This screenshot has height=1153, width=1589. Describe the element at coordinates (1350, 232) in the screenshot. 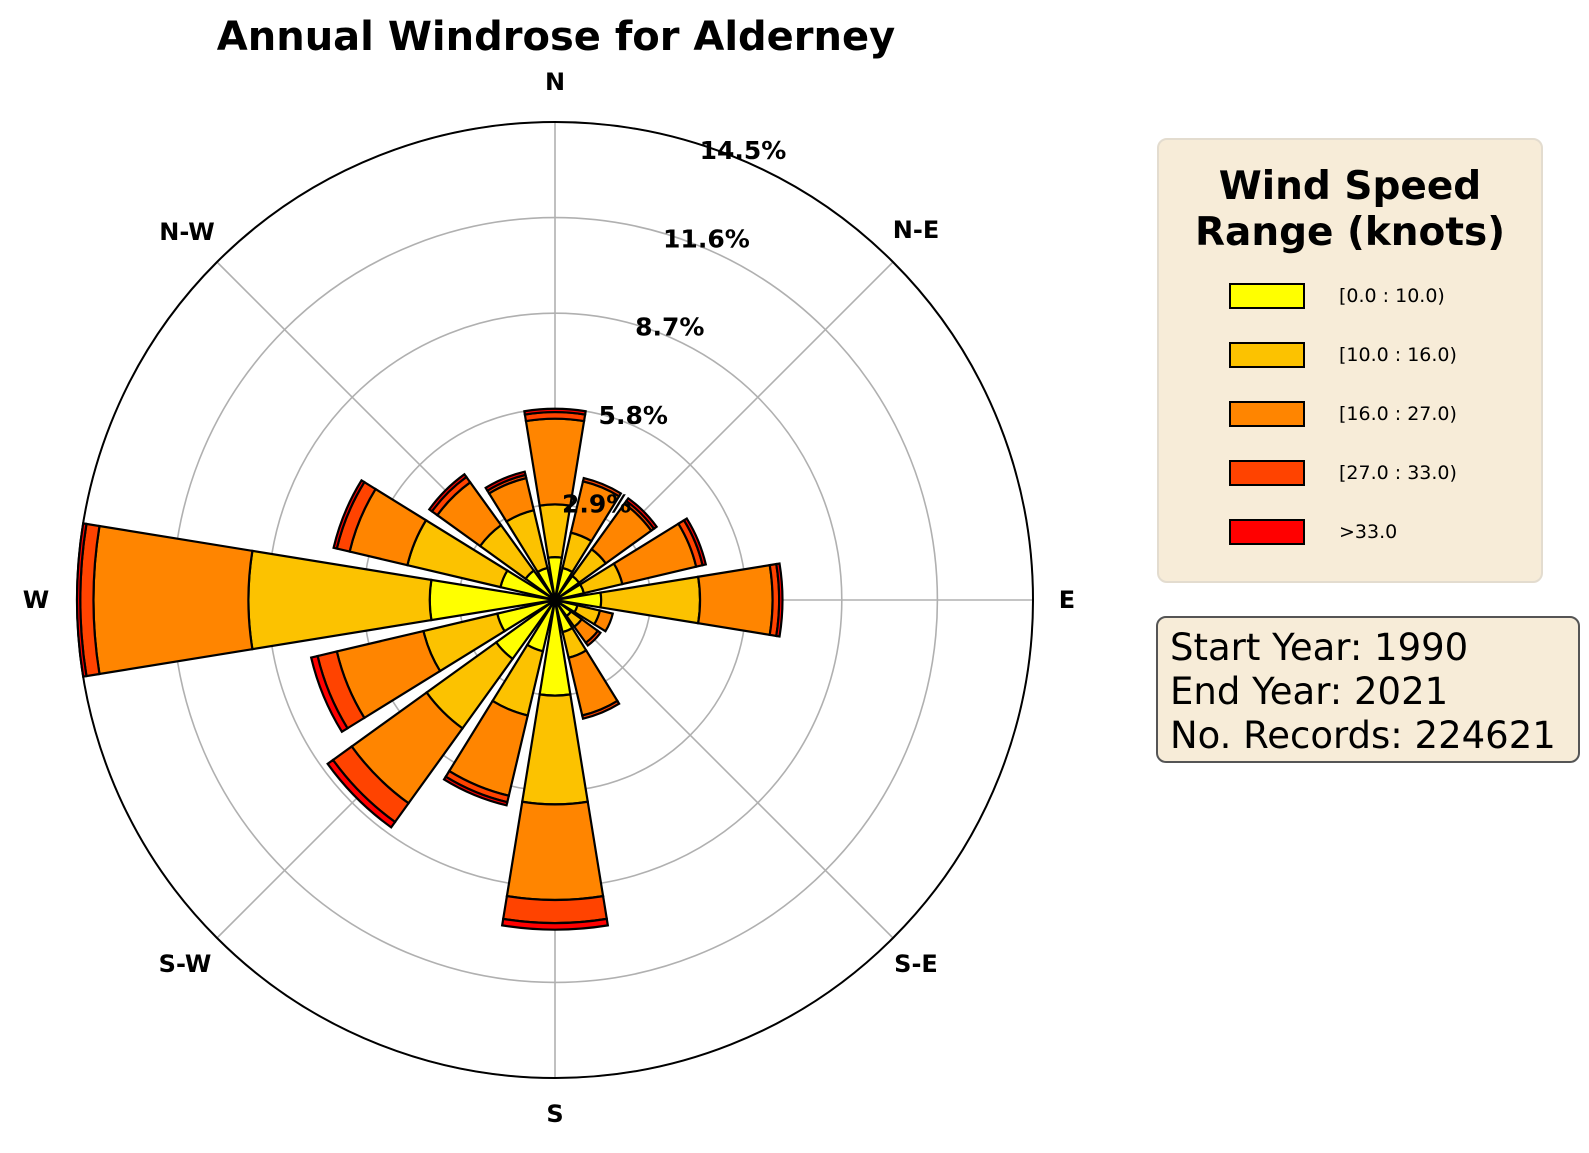

I see `legend-title-line2: Range (knots)` at that location.